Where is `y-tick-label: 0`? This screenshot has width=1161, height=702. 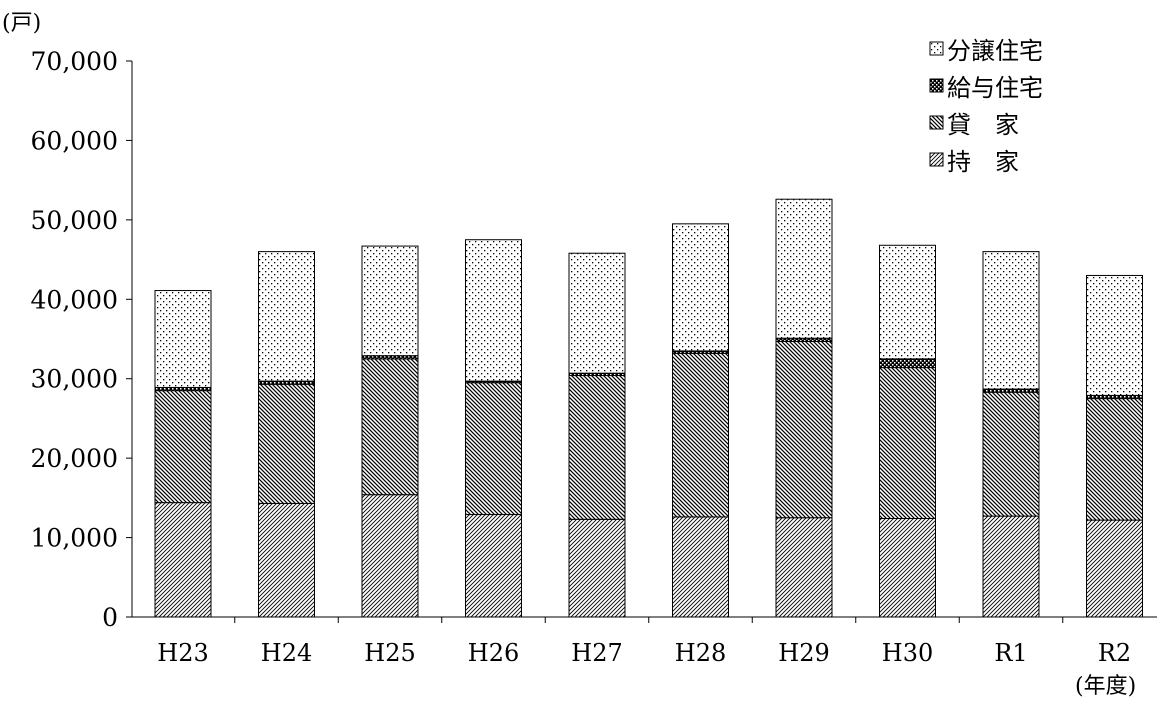 y-tick-label: 0 is located at coordinates (110, 617).